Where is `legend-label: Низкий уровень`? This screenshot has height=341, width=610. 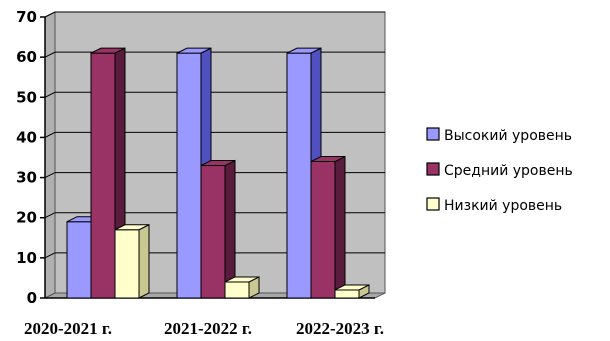 legend-label: Низкий уровень is located at coordinates (503, 206).